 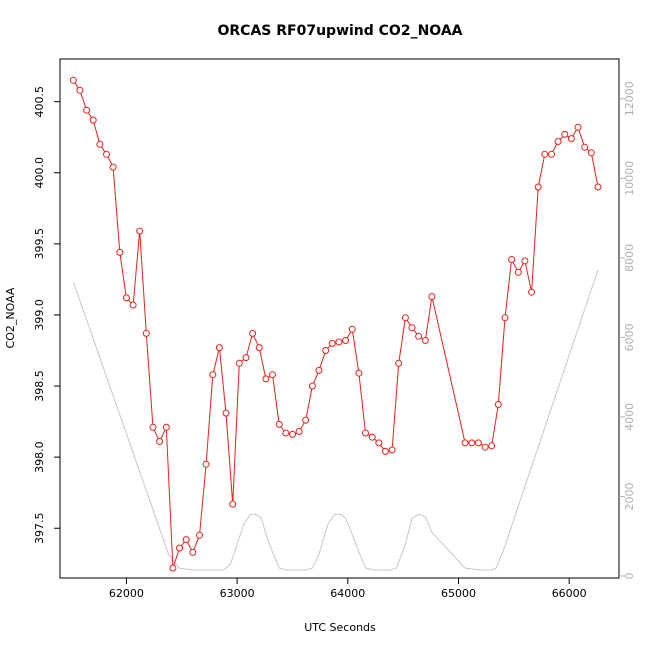 What do you see at coordinates (126, 593) in the screenshot?
I see `x-tick-label: 62000` at bounding box center [126, 593].